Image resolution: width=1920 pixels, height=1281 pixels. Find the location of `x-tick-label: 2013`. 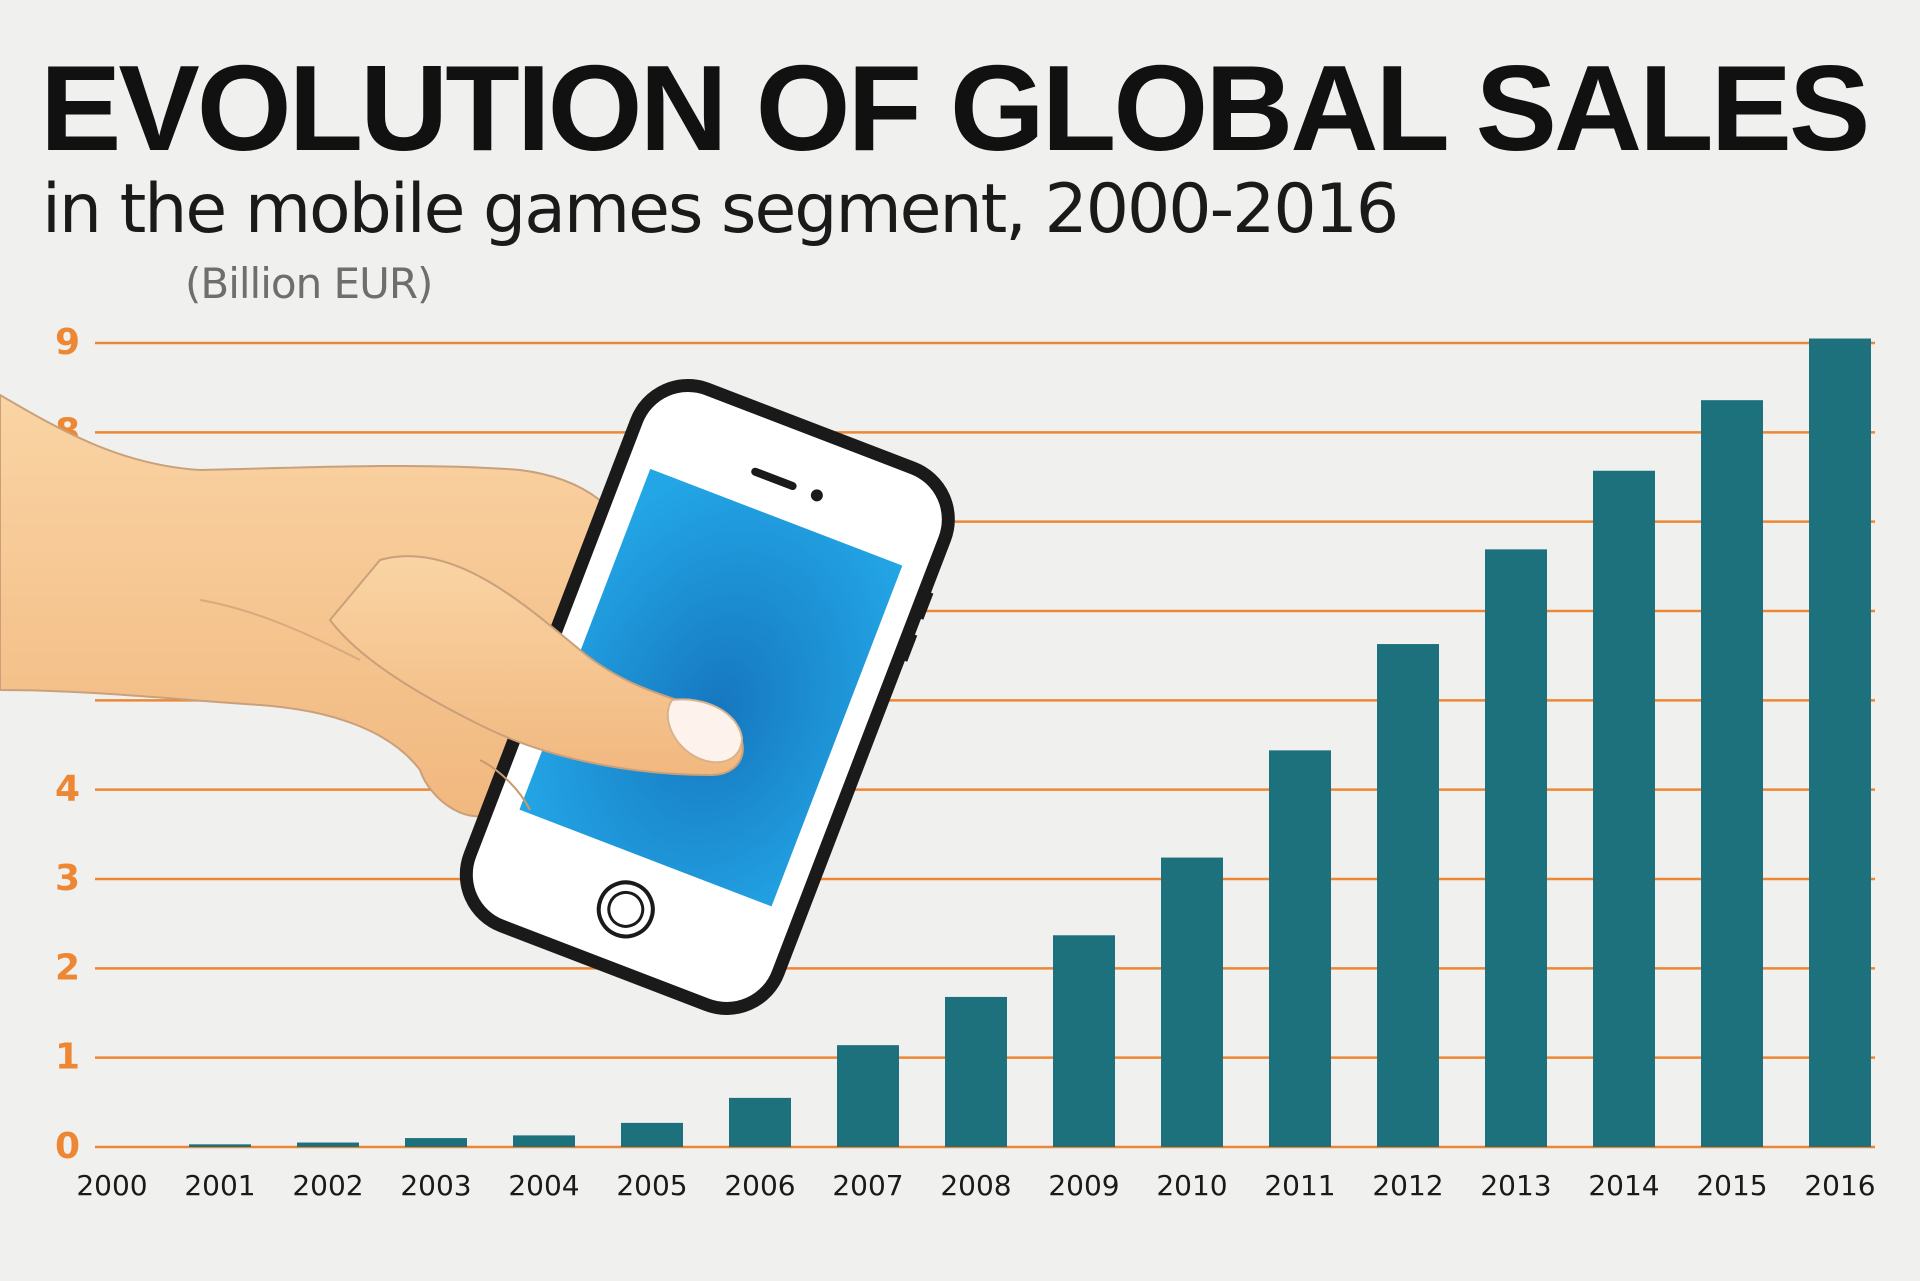

x-tick-label: 2013 is located at coordinates (1515, 1185).